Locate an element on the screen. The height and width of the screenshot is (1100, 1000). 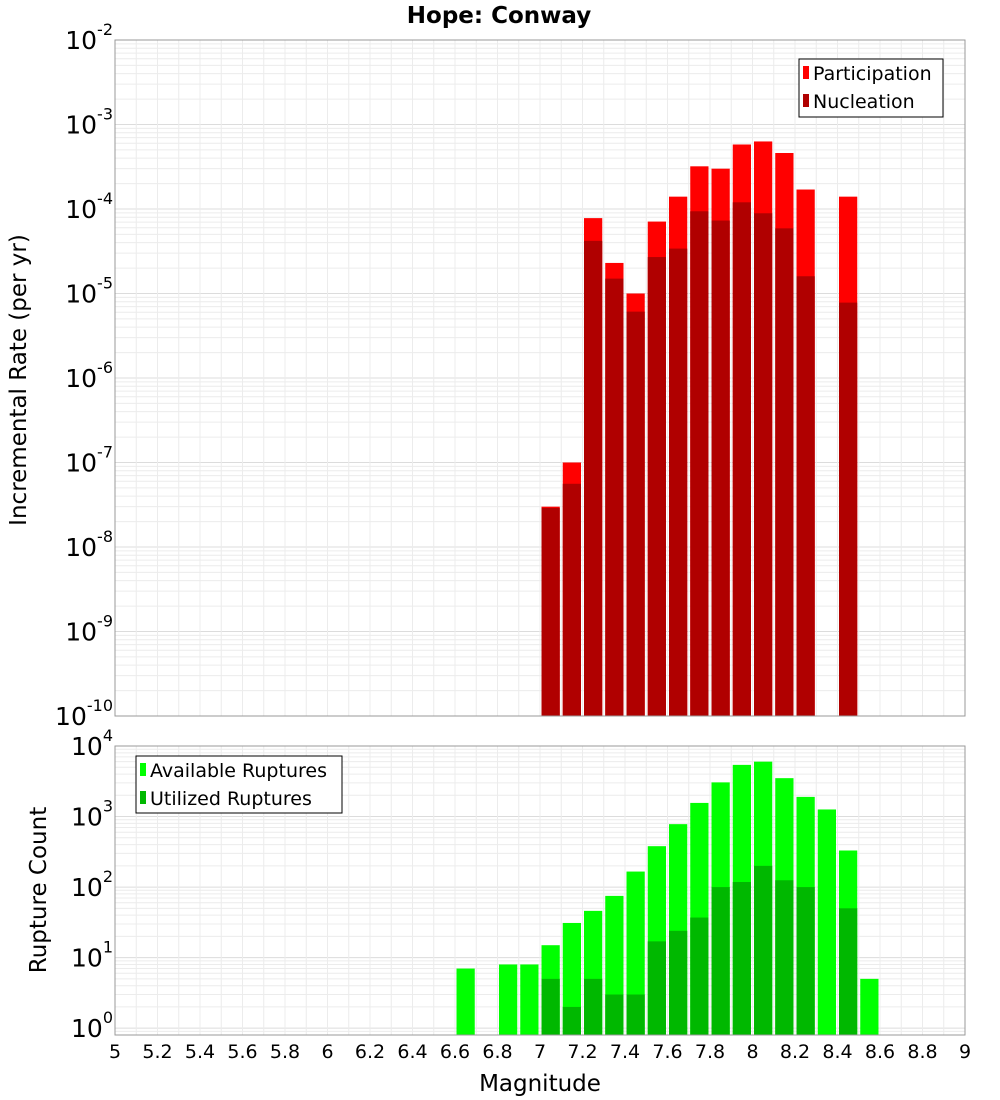
x-tick-label: 7 is located at coordinates (540, 1052).